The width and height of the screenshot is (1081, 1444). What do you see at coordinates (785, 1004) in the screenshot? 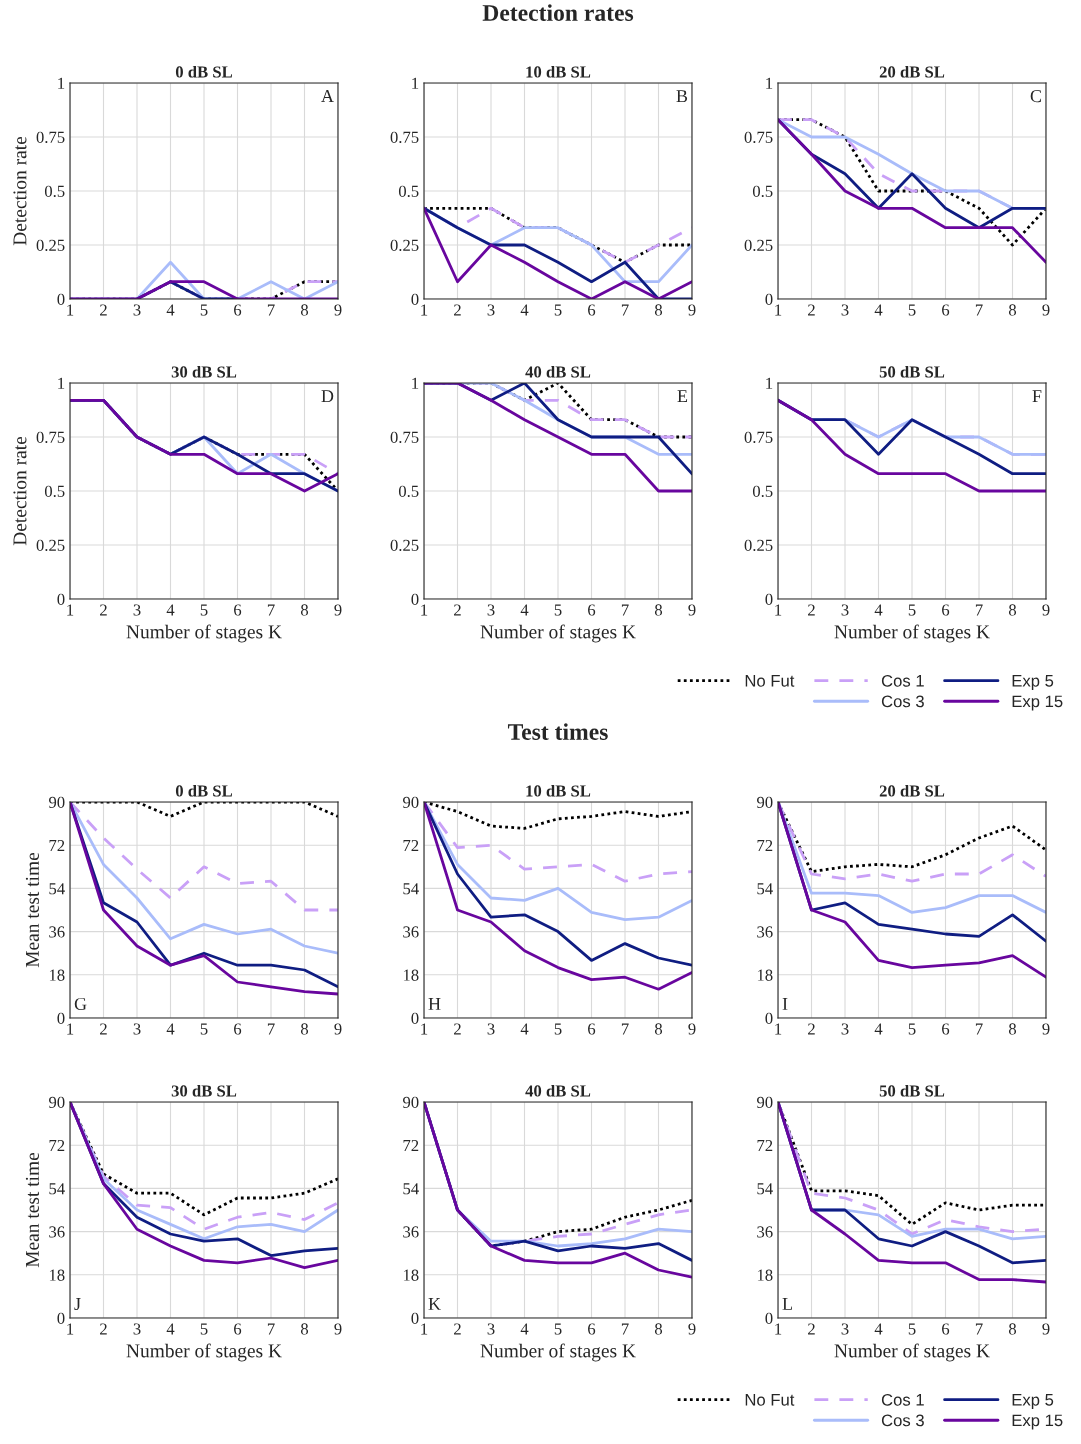
I see `annotation: I` at bounding box center [785, 1004].